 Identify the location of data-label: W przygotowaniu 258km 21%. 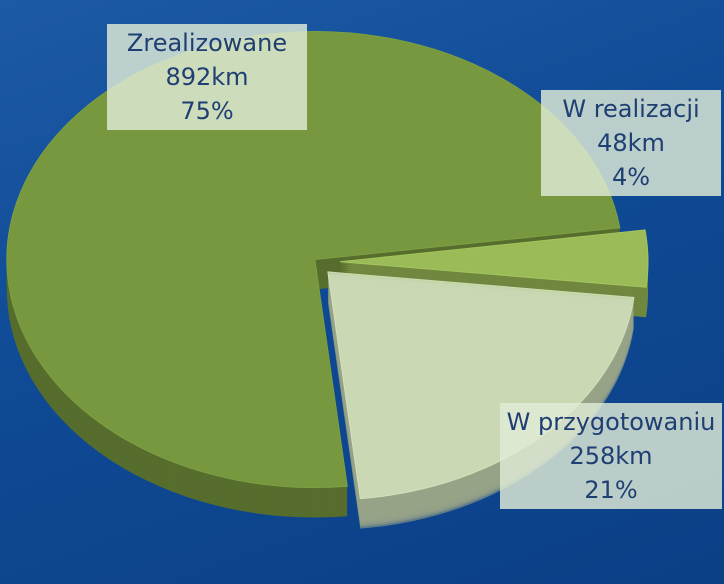
(611, 456).